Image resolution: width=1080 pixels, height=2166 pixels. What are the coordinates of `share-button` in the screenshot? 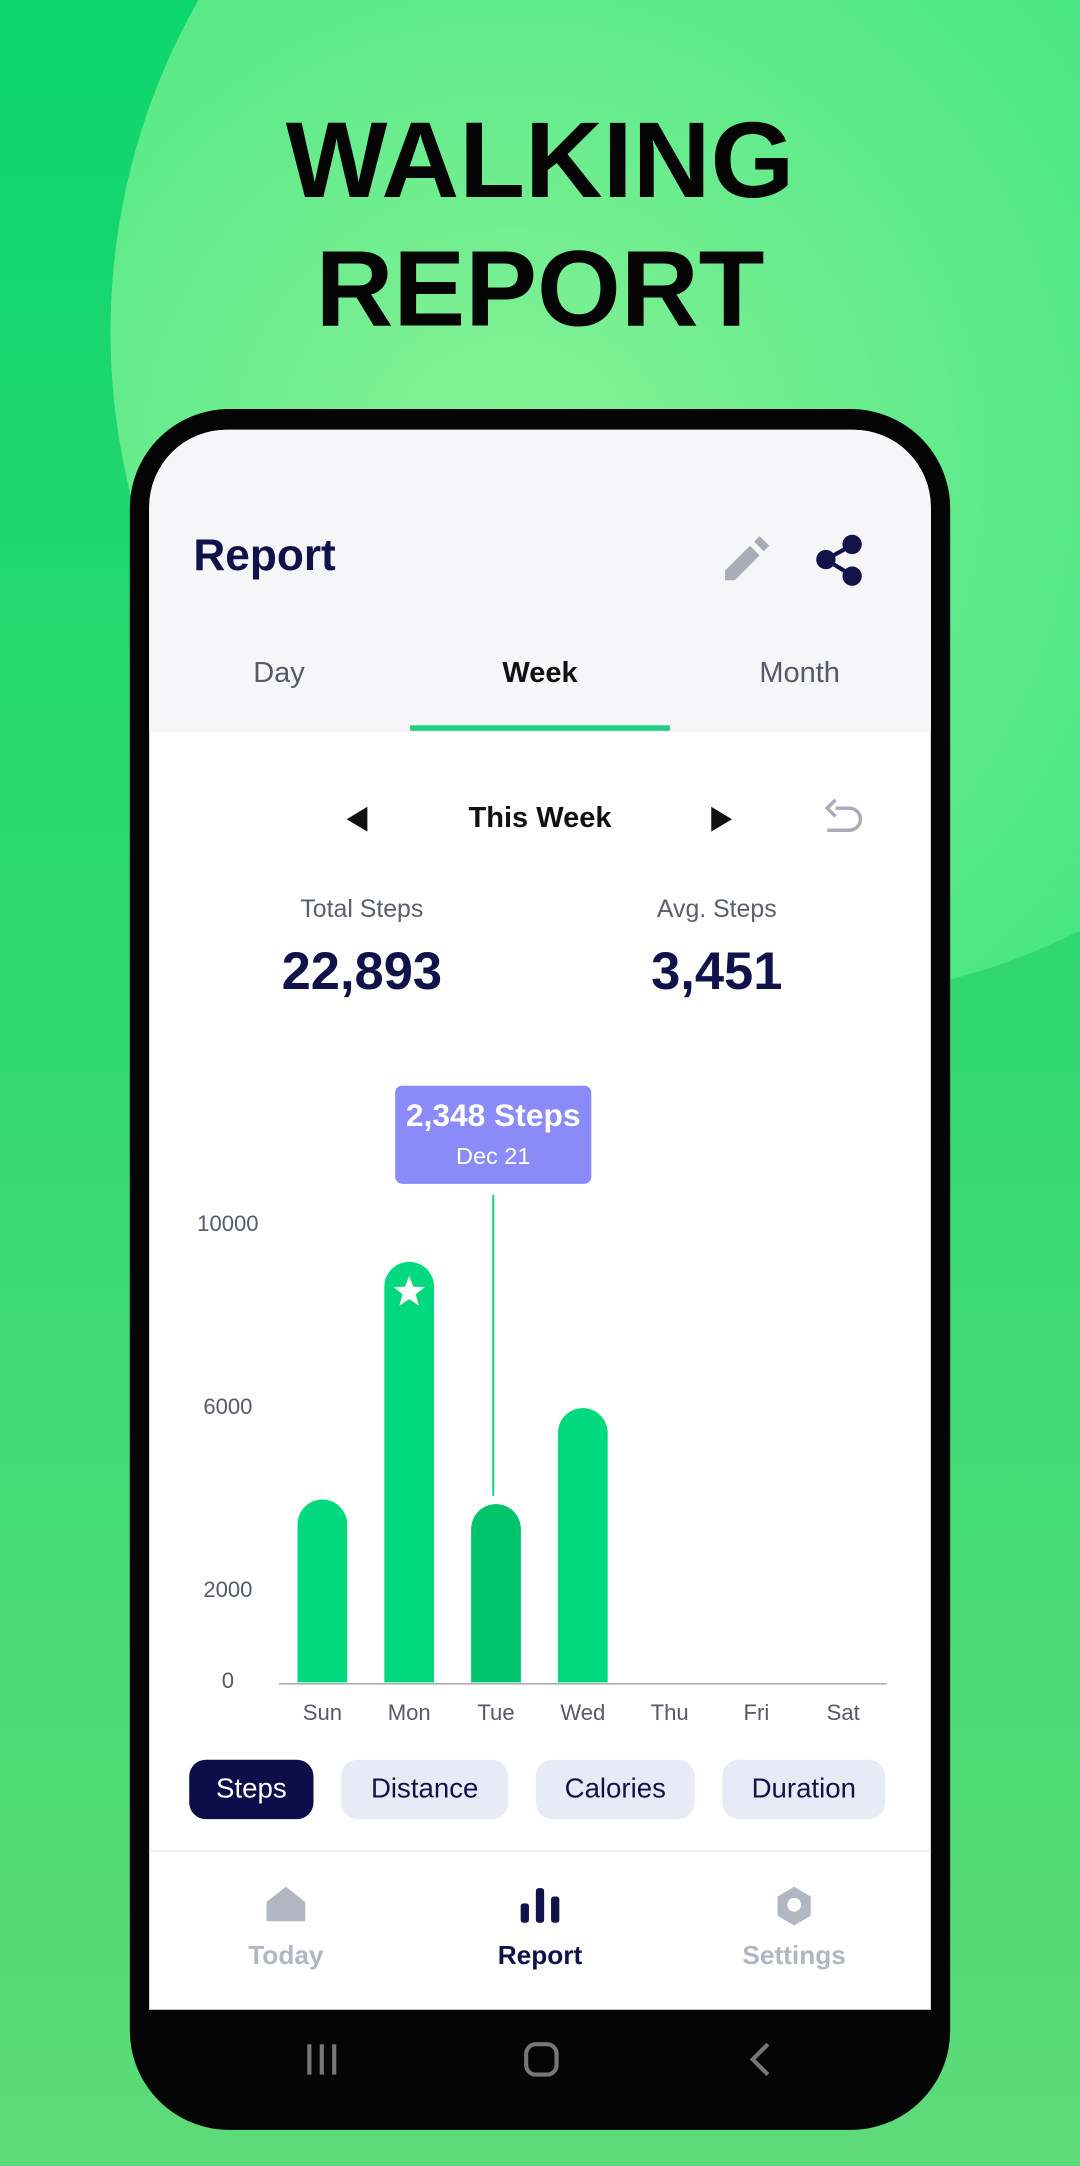 It's located at (839, 560).